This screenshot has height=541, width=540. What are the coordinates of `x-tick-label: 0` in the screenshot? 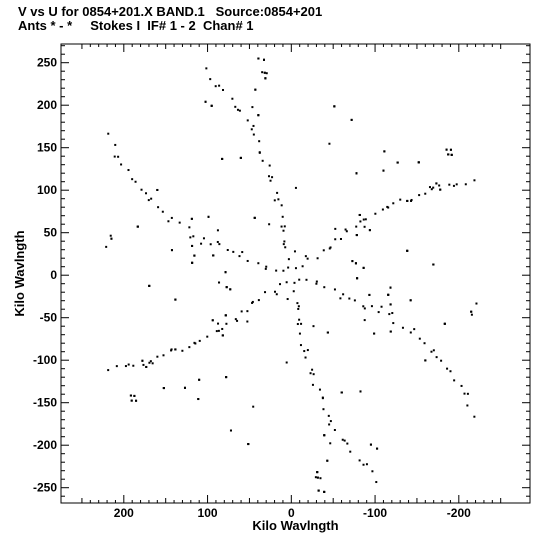 It's located at (291, 513).